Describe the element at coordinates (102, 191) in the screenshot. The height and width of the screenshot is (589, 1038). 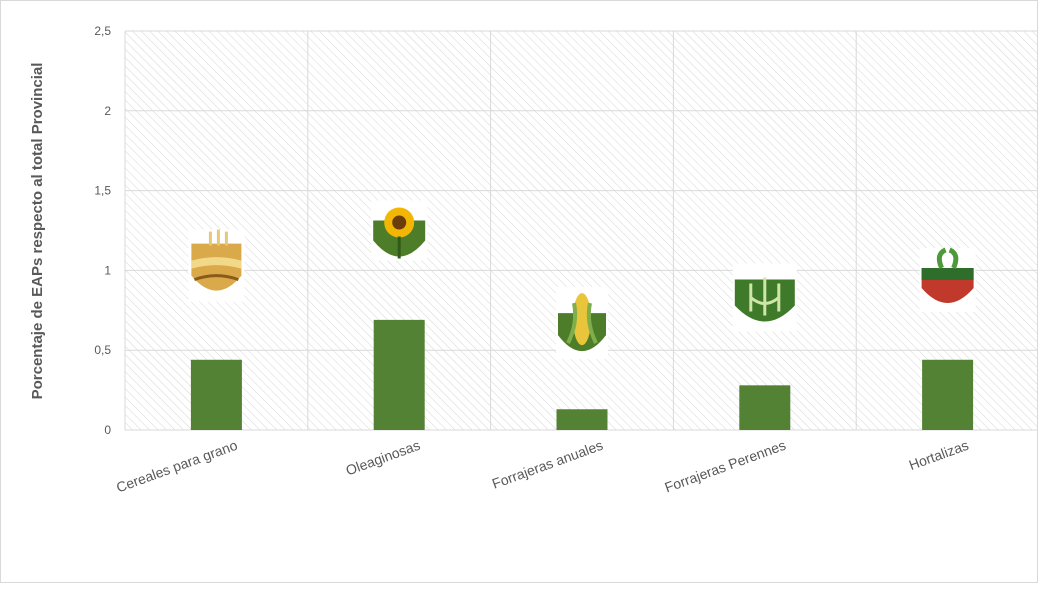
I see `y-tick-label: 1,5` at that location.